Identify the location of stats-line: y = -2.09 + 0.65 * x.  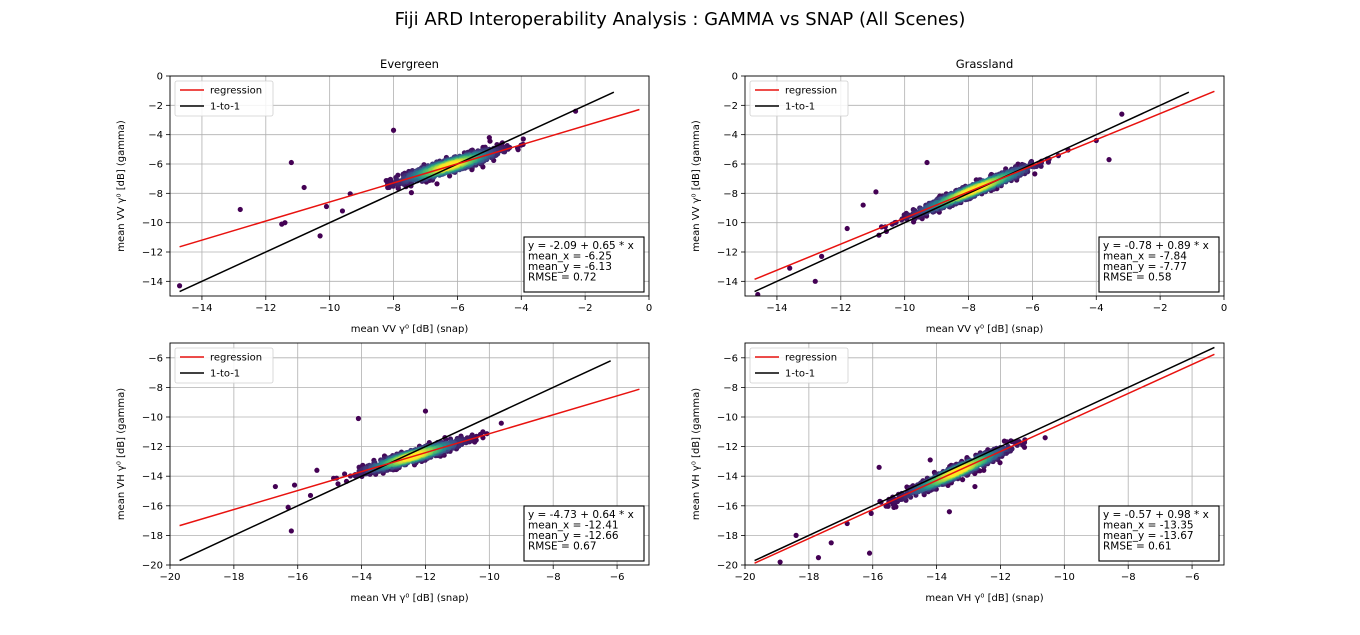
(581, 246).